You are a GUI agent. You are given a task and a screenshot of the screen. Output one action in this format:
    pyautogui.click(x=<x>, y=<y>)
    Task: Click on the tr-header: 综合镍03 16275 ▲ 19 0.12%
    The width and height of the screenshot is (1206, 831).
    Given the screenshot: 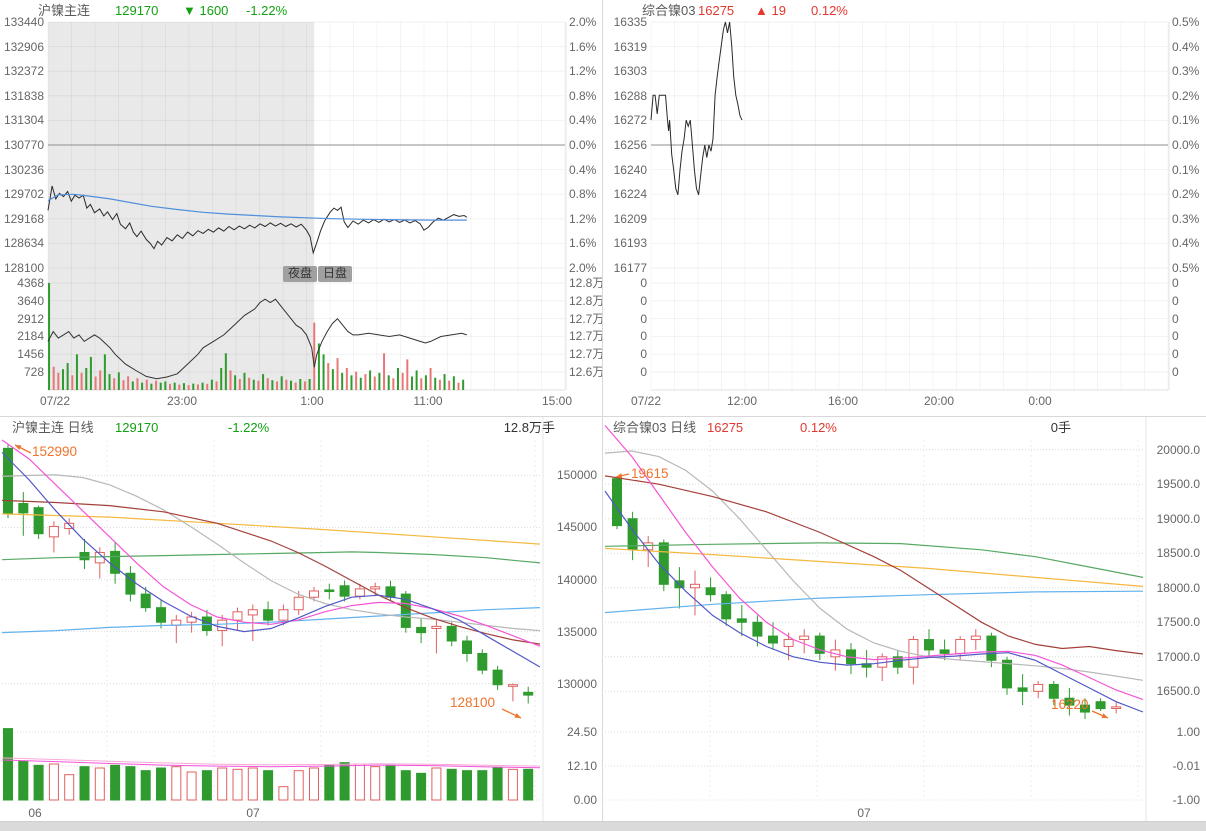 What is the action you would take?
    pyautogui.click(x=904, y=10)
    